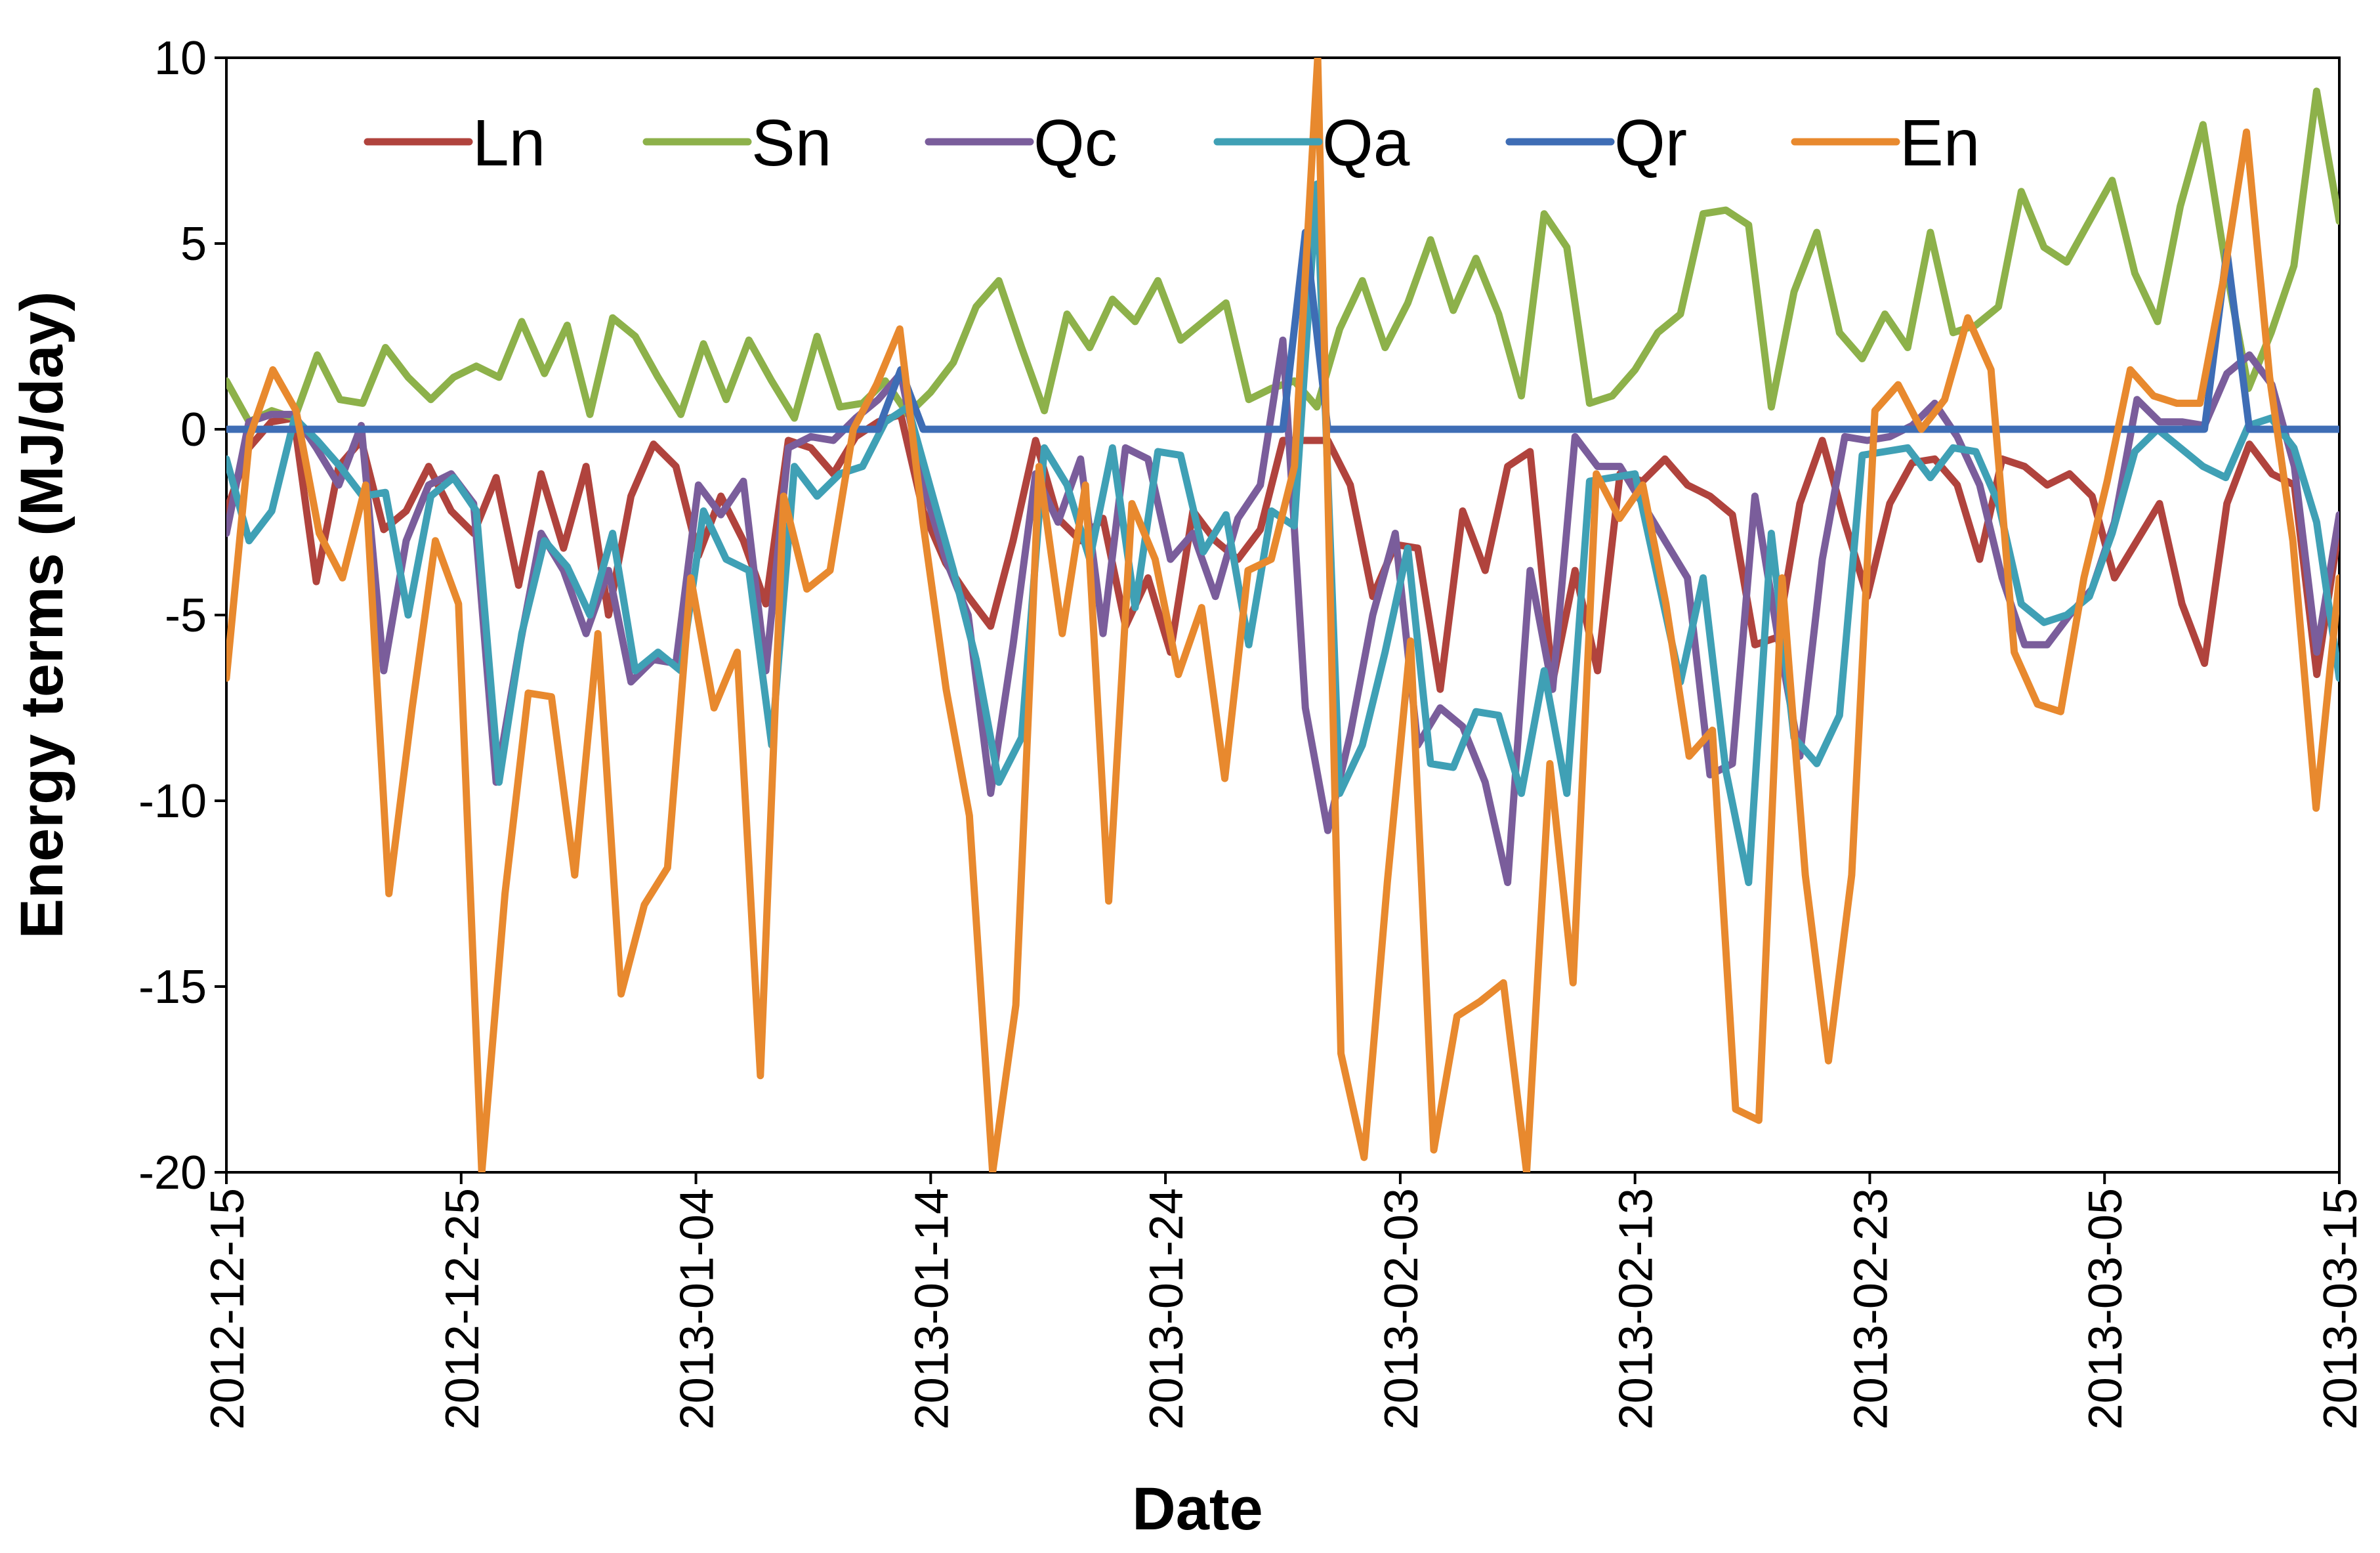 The height and width of the screenshot is (1553, 2380). Describe the element at coordinates (193, 430) in the screenshot. I see `y-tick-label: 0` at that location.